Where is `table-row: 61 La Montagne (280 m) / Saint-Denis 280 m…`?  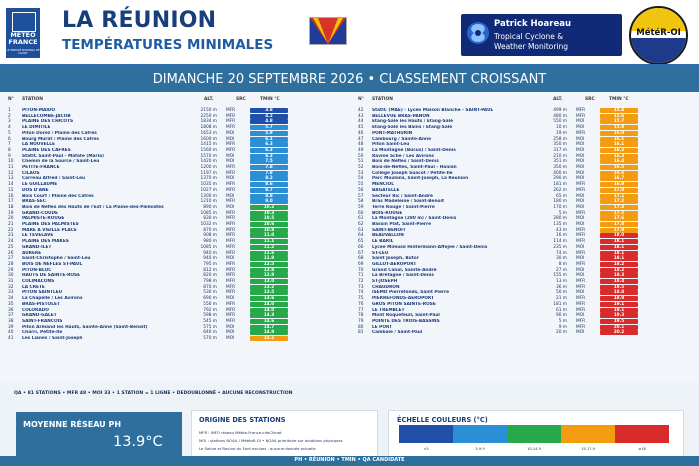 table-row: 61 La Montagne (280 m) / Saint-Denis 280 m… is located at coordinates (499, 219).